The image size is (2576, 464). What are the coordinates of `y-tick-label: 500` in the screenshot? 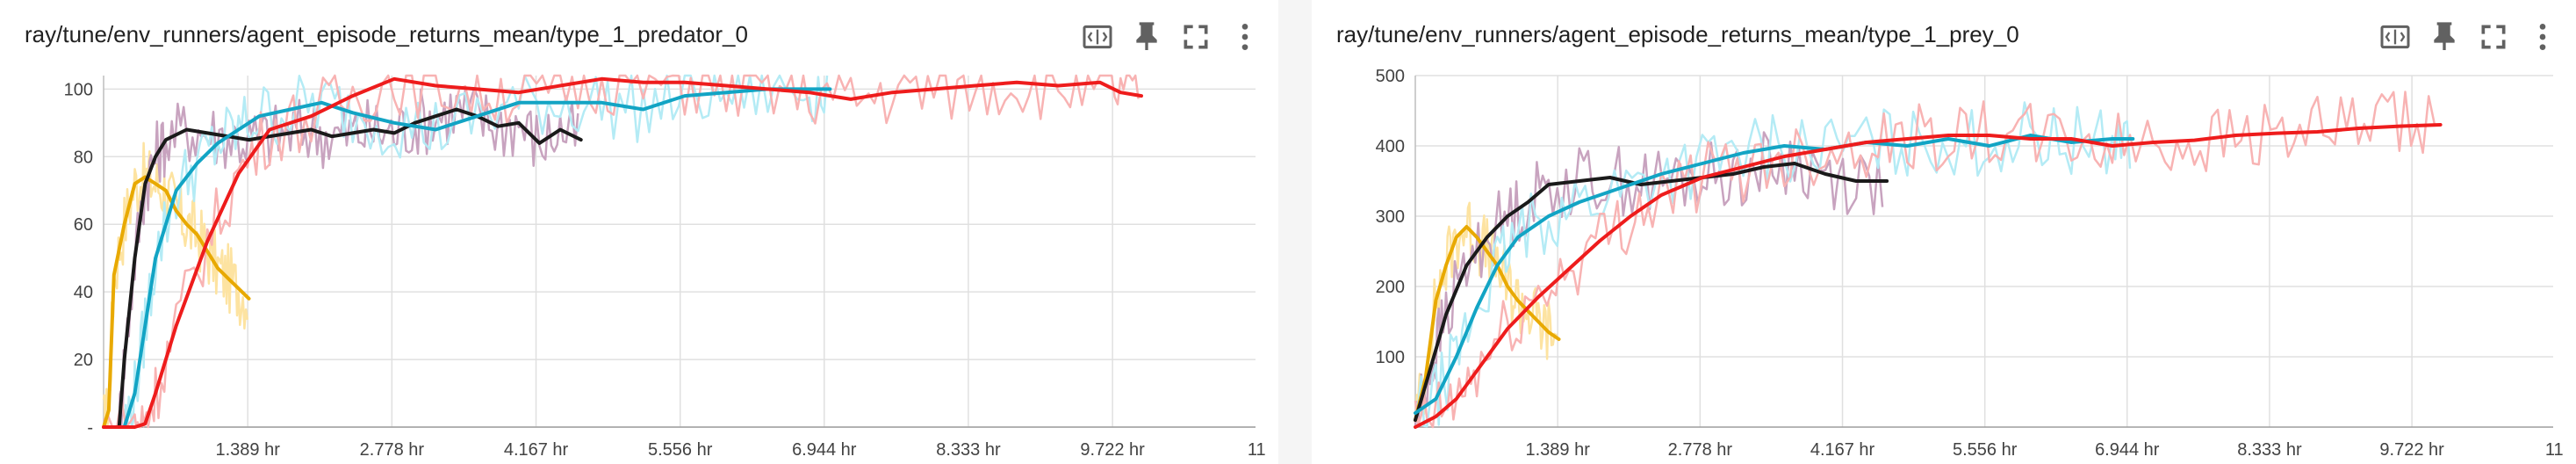 It's located at (1390, 77).